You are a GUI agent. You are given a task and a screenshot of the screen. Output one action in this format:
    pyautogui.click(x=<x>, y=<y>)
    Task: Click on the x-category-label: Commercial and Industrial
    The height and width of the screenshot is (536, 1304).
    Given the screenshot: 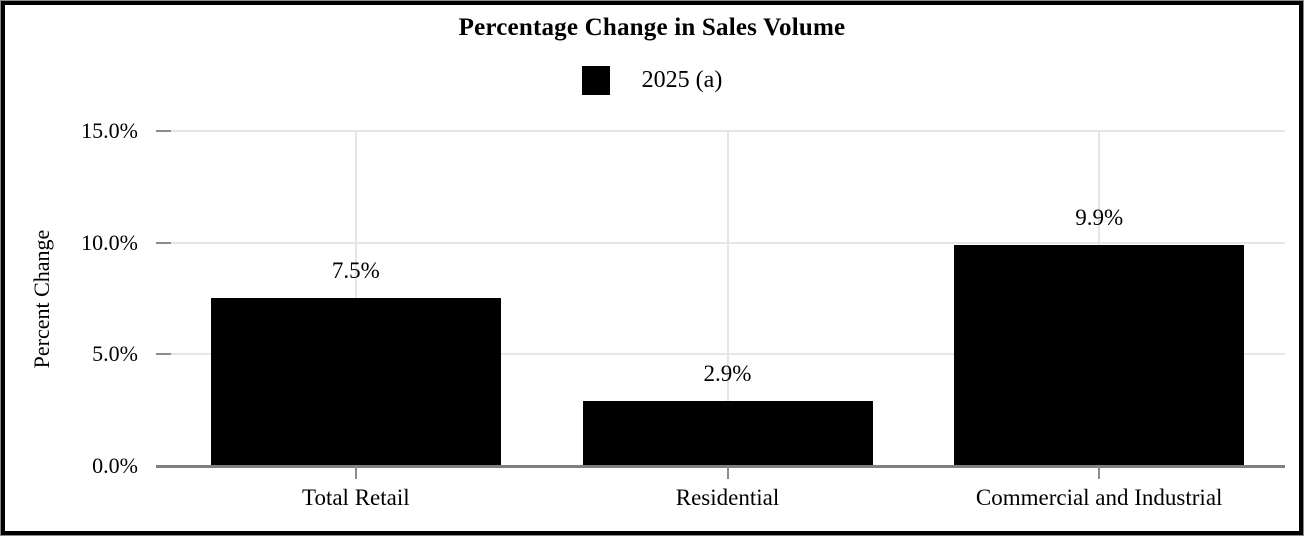 What is the action you would take?
    pyautogui.click(x=1099, y=497)
    